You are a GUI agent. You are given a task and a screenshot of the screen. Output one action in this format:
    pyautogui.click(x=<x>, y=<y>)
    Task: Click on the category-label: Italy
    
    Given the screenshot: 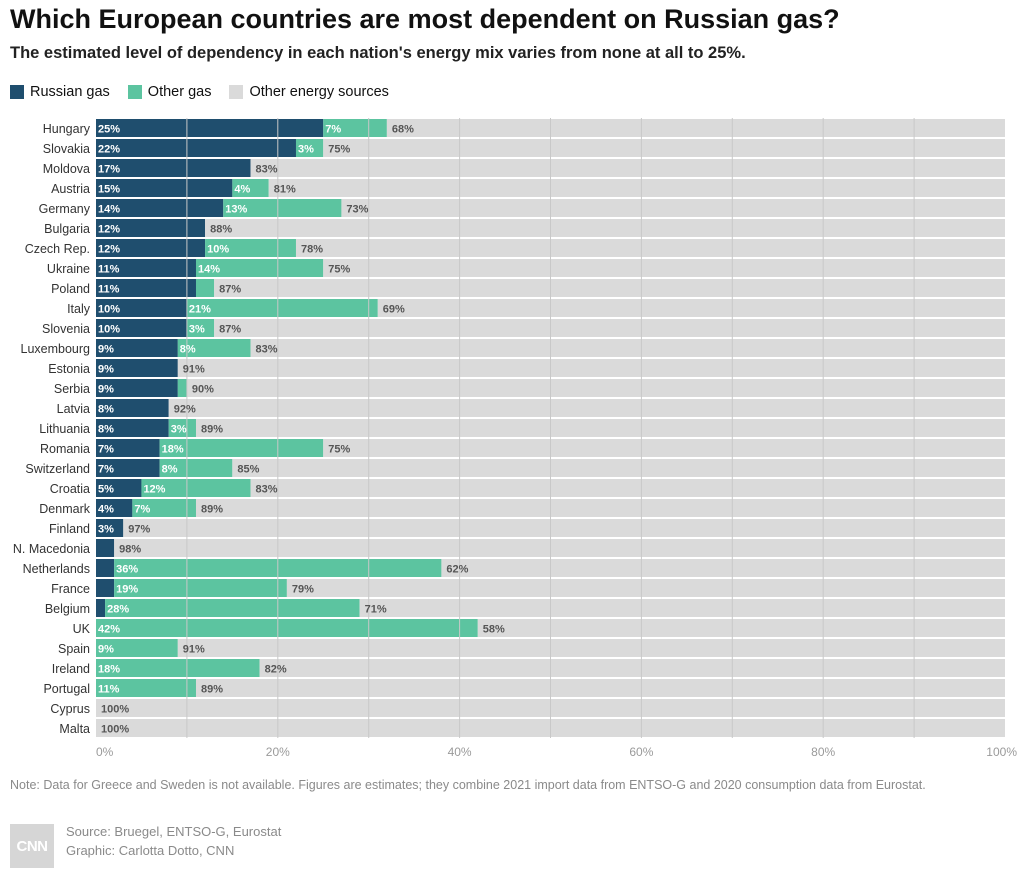 What is the action you would take?
    pyautogui.click(x=79, y=309)
    